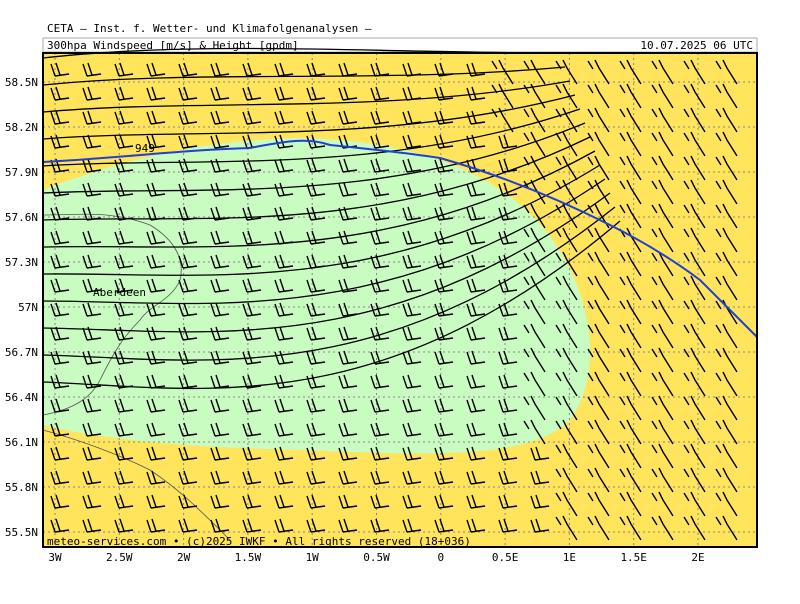  Describe the element at coordinates (313, 557) in the screenshot. I see `lon-label: 1W` at that location.